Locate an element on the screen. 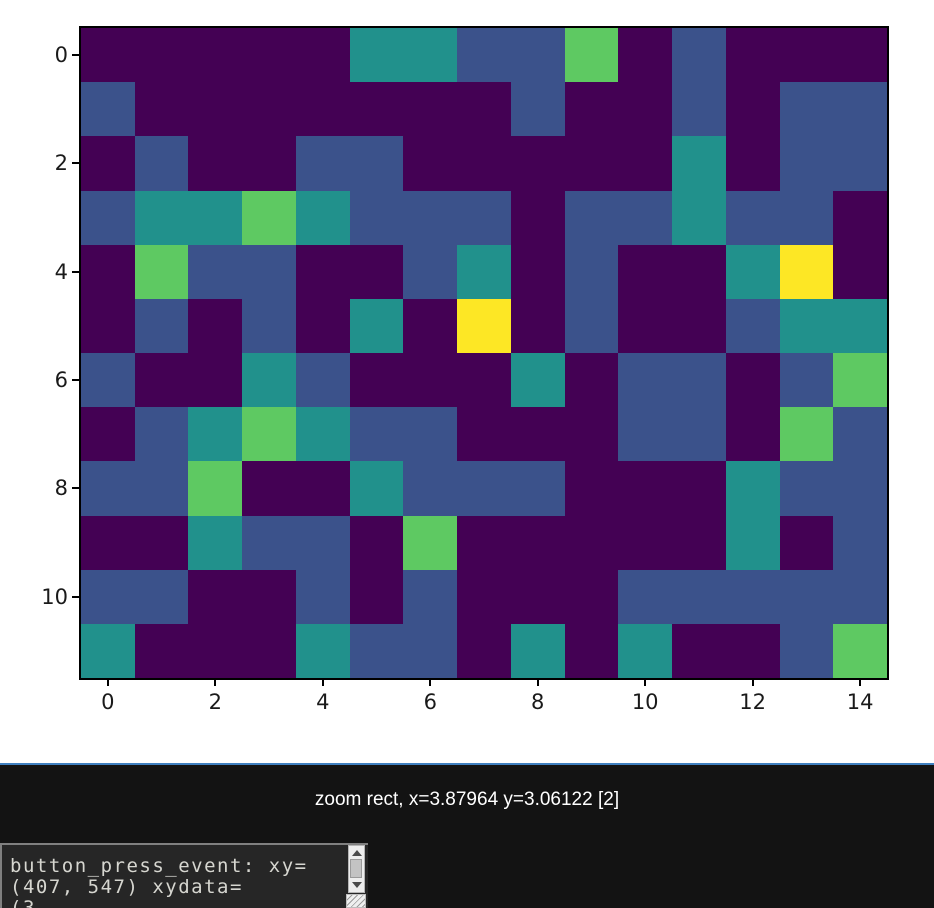  scrollbar-down-icon is located at coordinates (357, 885).